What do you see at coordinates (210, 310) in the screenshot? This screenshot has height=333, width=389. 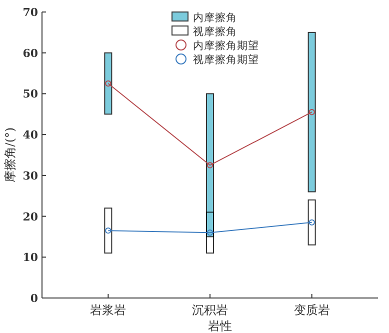 I see `x-tick-label: 沉积岩` at bounding box center [210, 310].